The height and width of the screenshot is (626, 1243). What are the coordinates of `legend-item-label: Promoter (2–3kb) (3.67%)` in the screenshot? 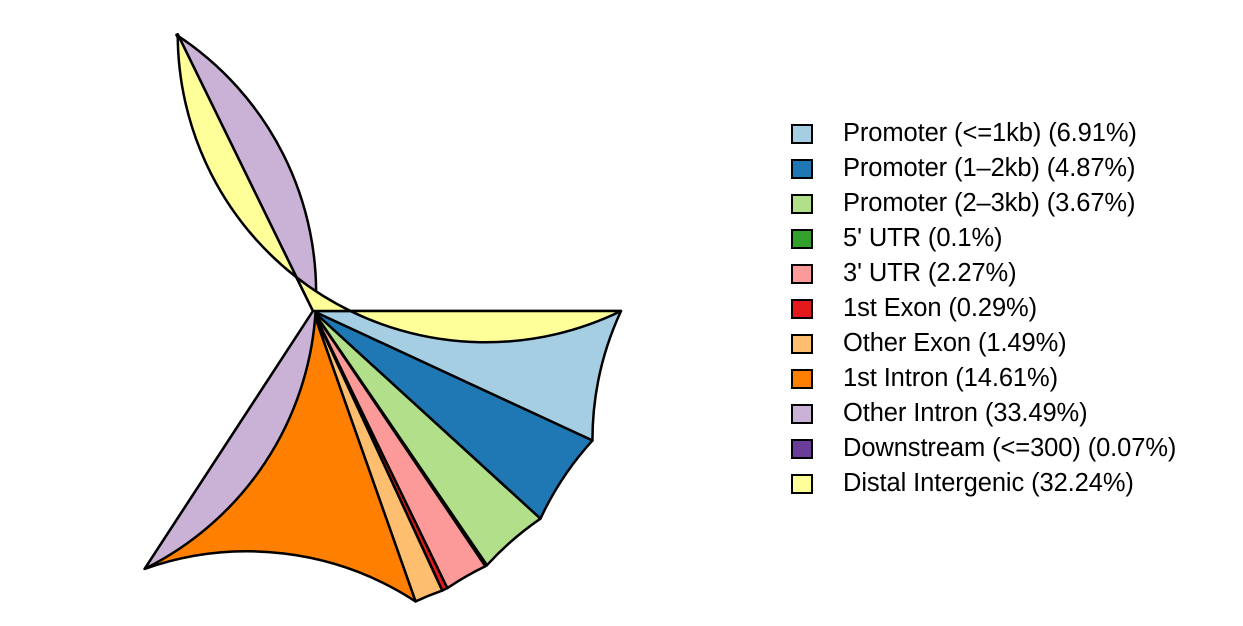 It's located at (989, 202).